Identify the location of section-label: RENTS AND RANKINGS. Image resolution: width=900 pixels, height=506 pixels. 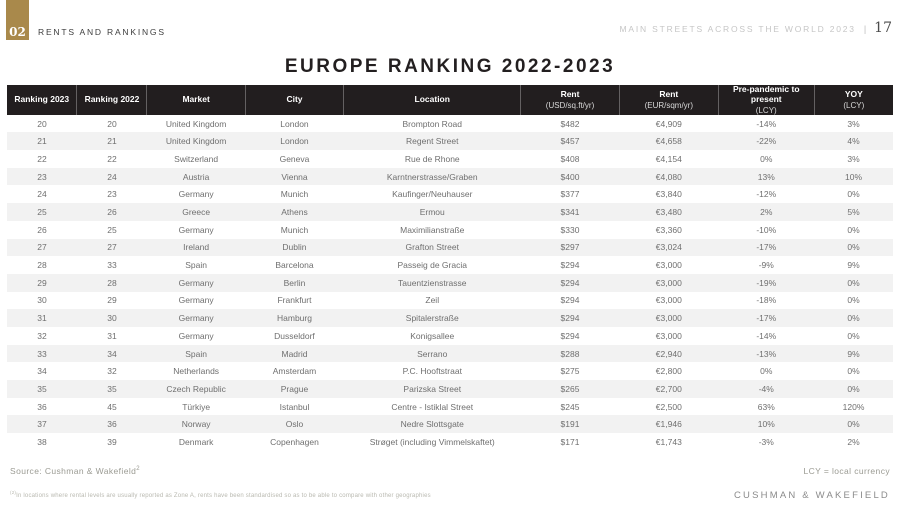
(102, 32).